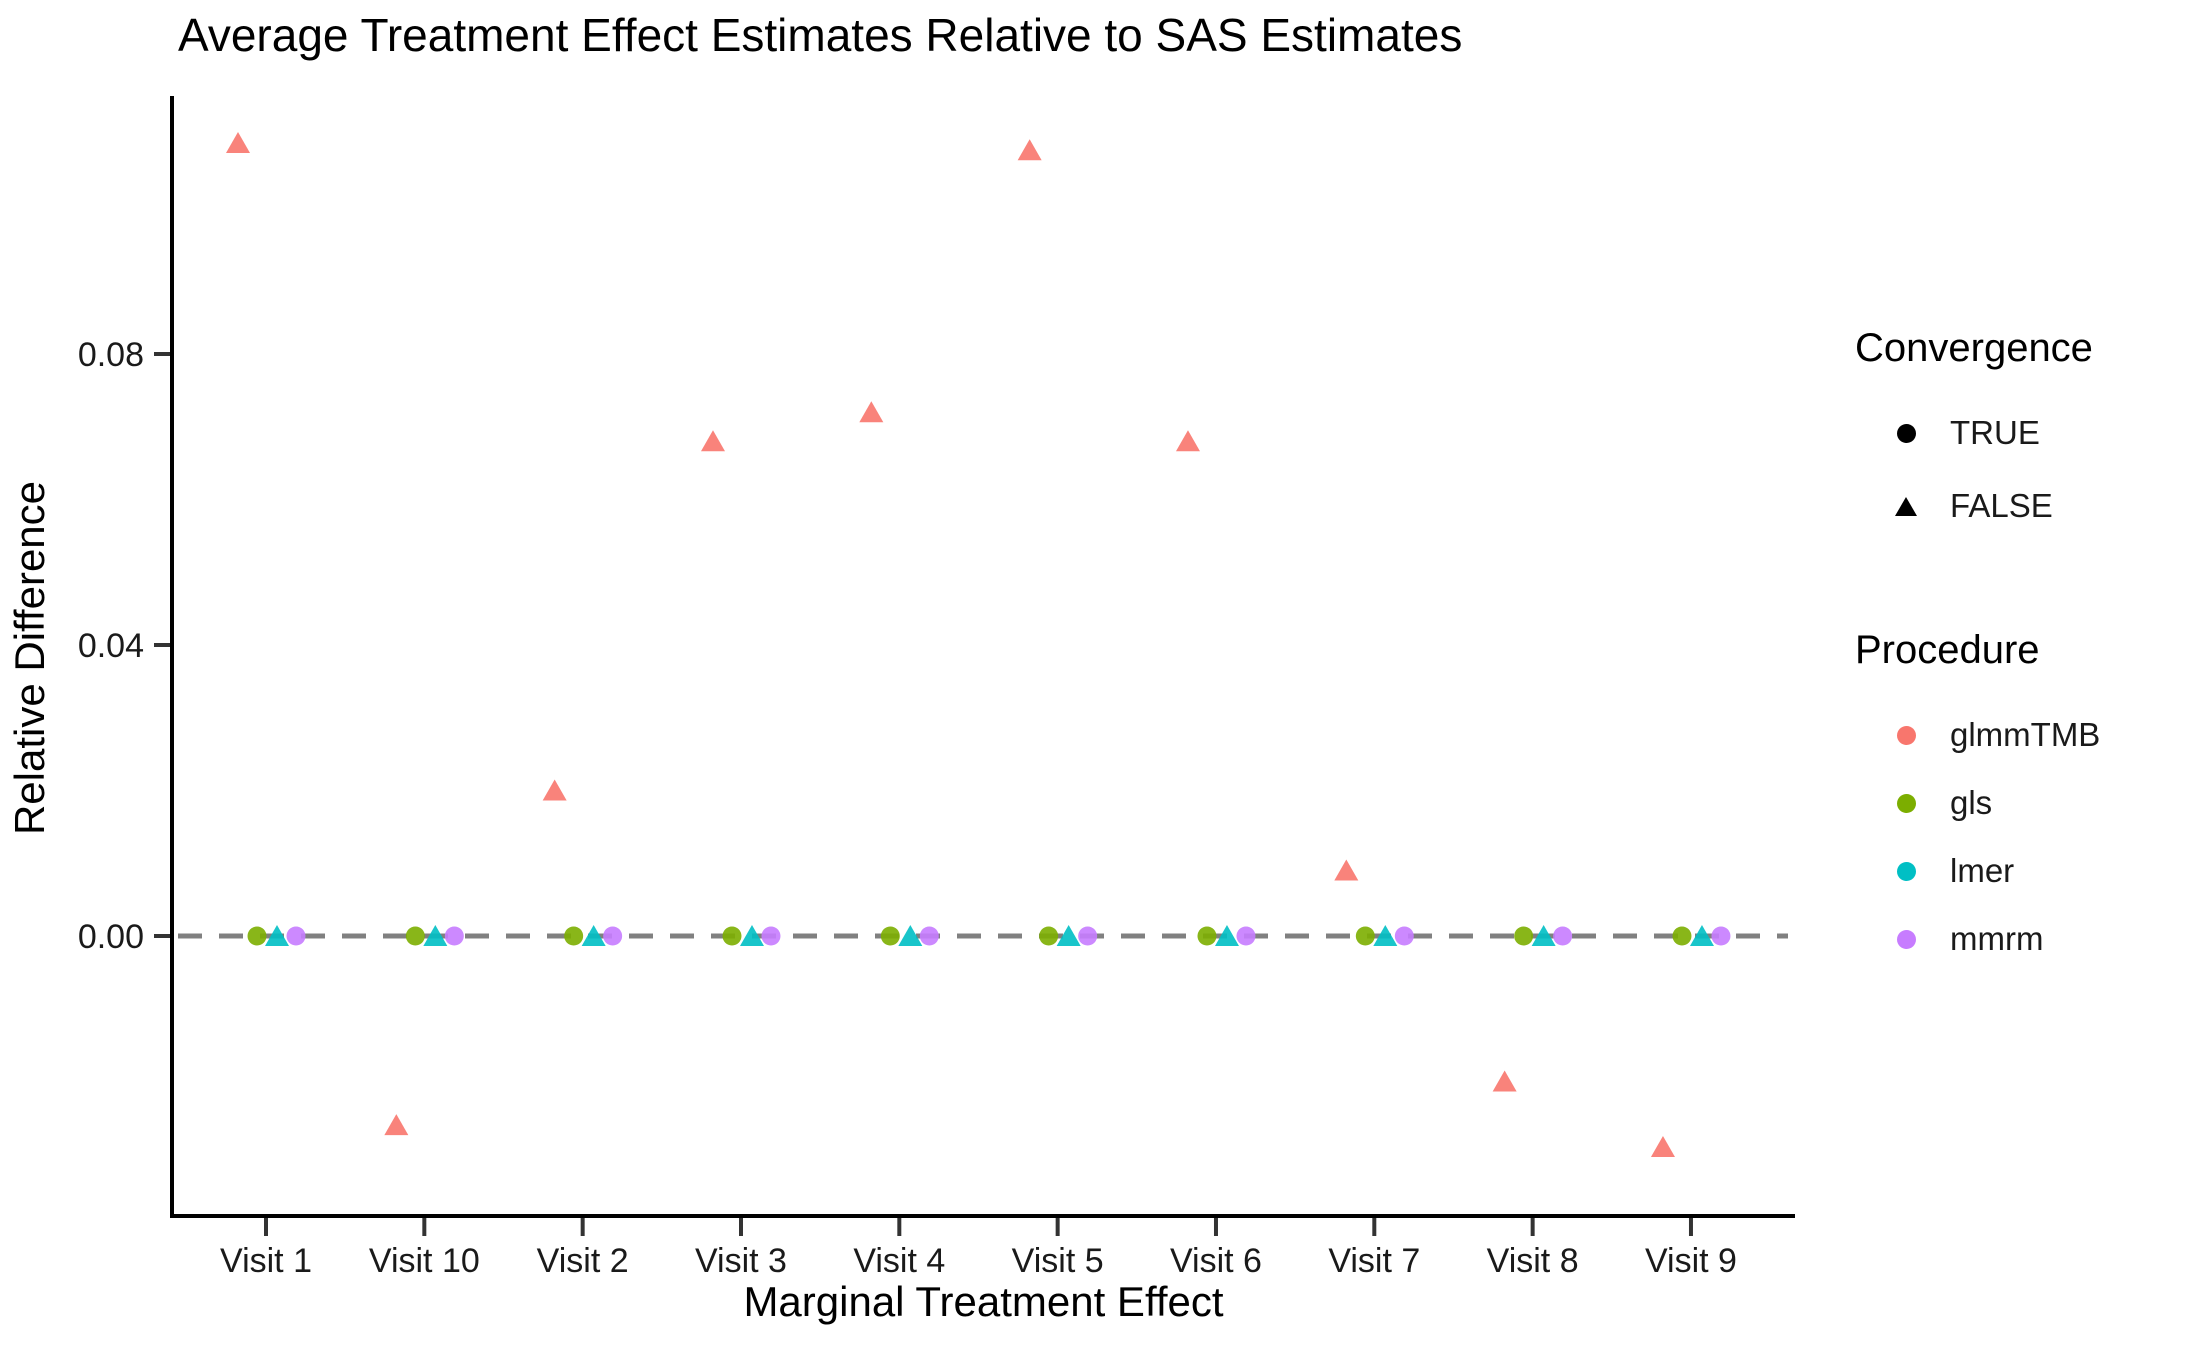  I want to click on x-tick-label: Visit 3, so click(741, 1261).